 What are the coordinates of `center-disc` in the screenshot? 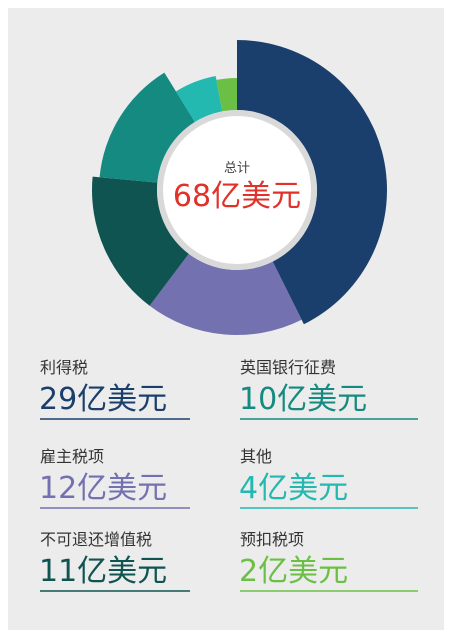 It's located at (237, 190).